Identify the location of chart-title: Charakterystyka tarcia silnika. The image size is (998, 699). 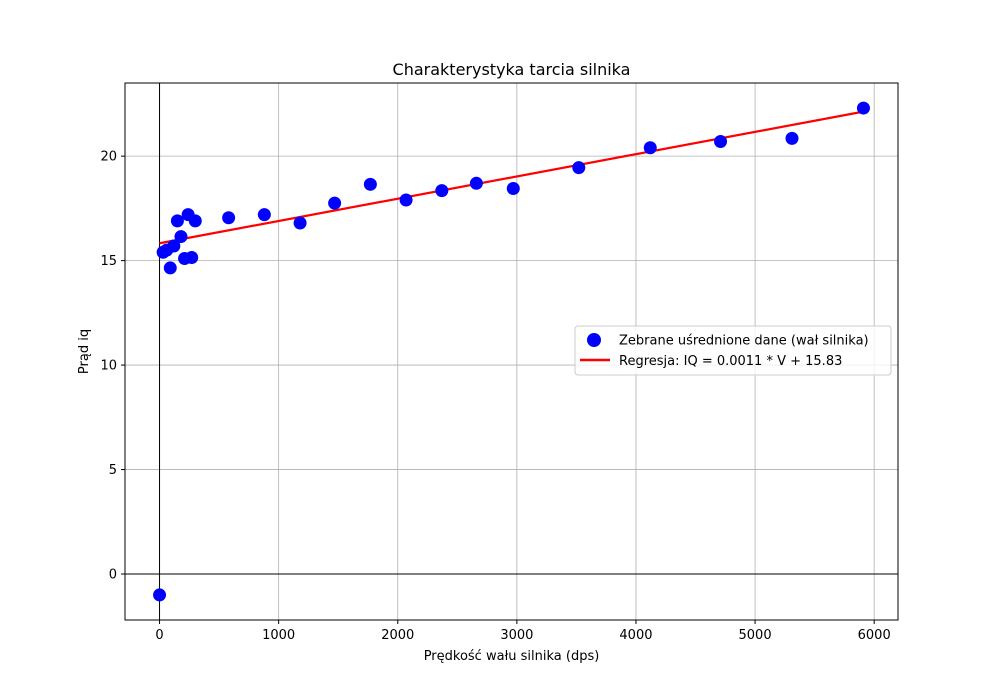
(512, 69).